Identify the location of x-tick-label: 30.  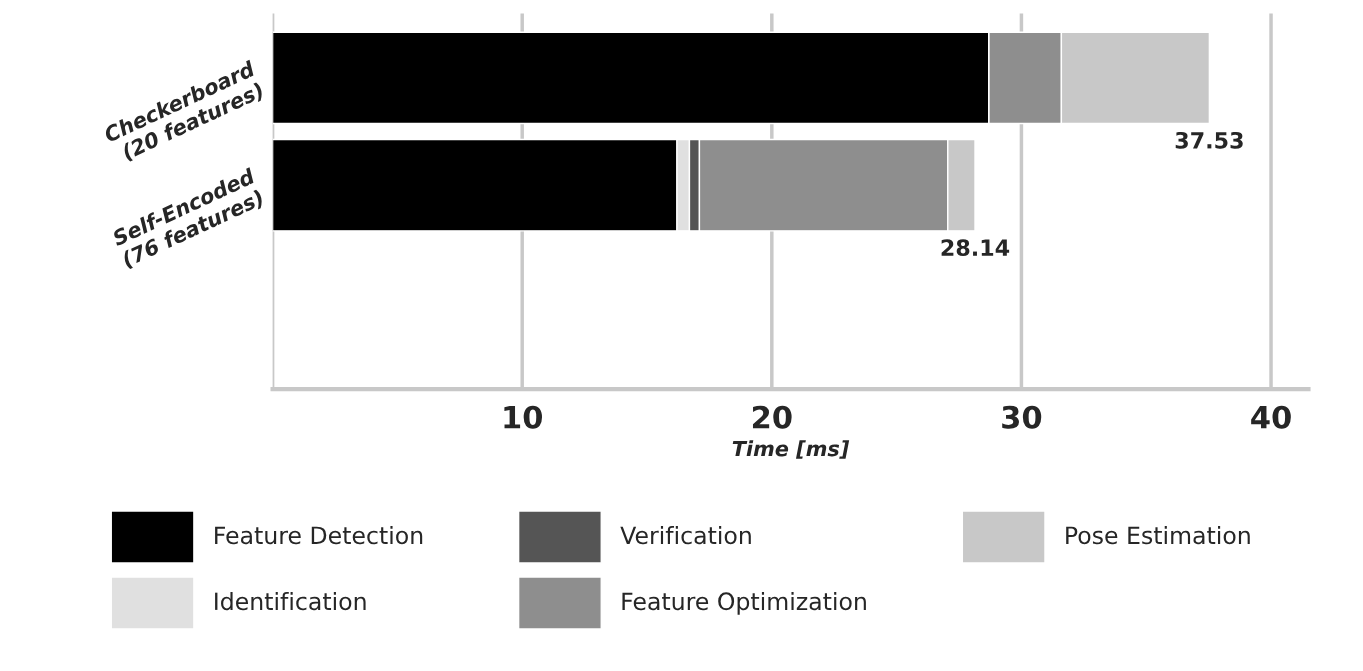
(1022, 417).